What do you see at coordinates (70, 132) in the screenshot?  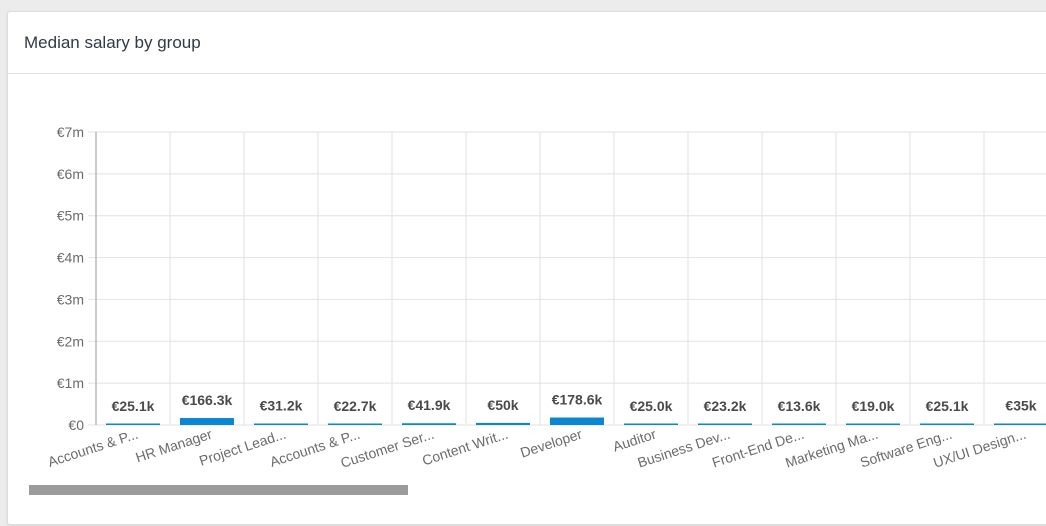 I see `y-tick-label: €7m` at bounding box center [70, 132].